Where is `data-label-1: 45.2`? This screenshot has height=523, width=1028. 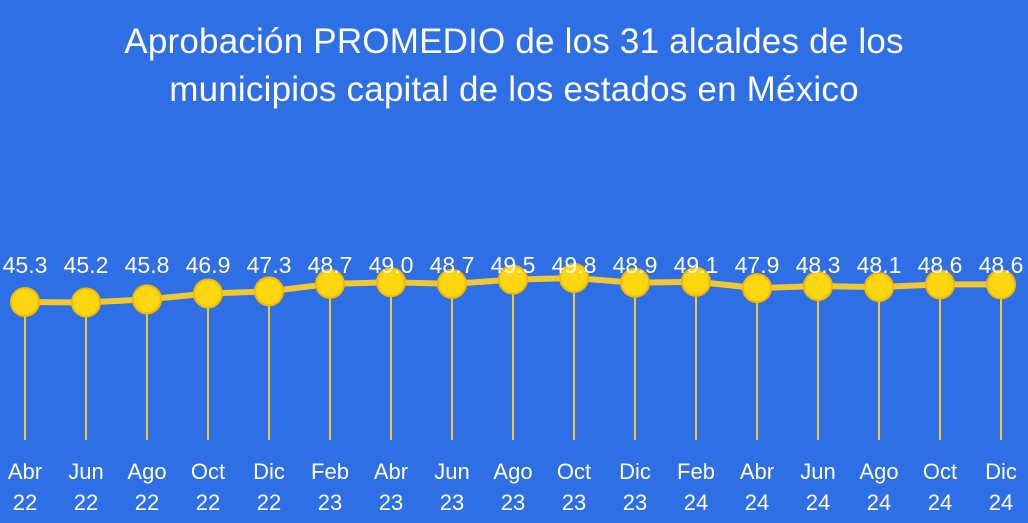 data-label-1: 45.2 is located at coordinates (86, 265).